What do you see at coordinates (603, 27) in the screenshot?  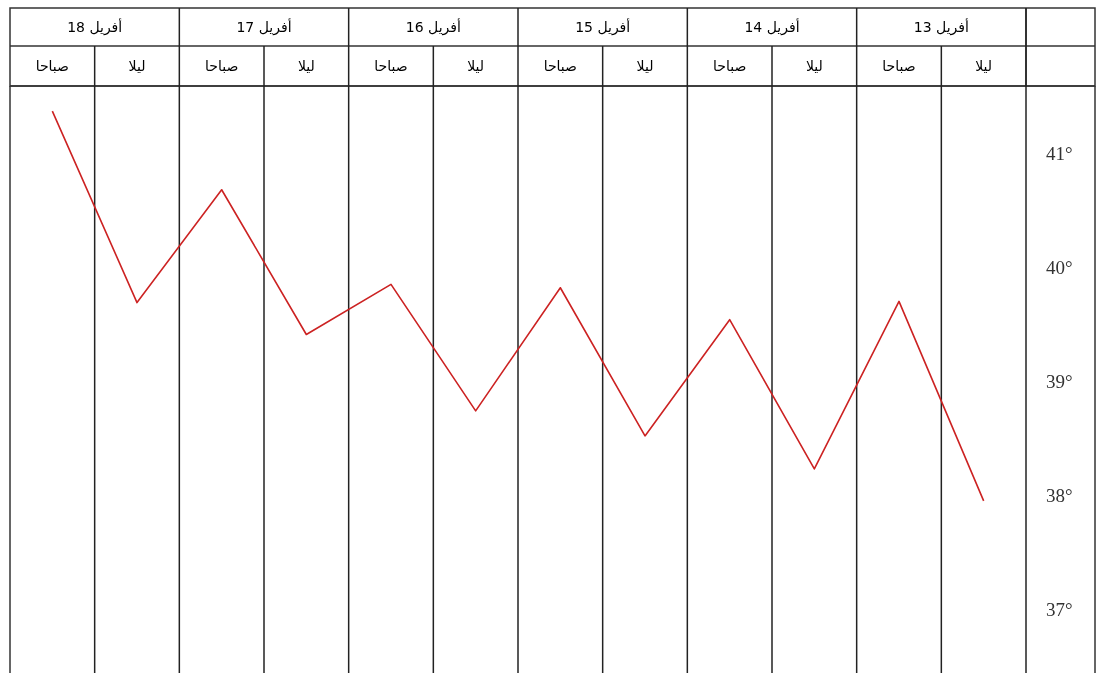 I see `text: 15 أفريل` at bounding box center [603, 27].